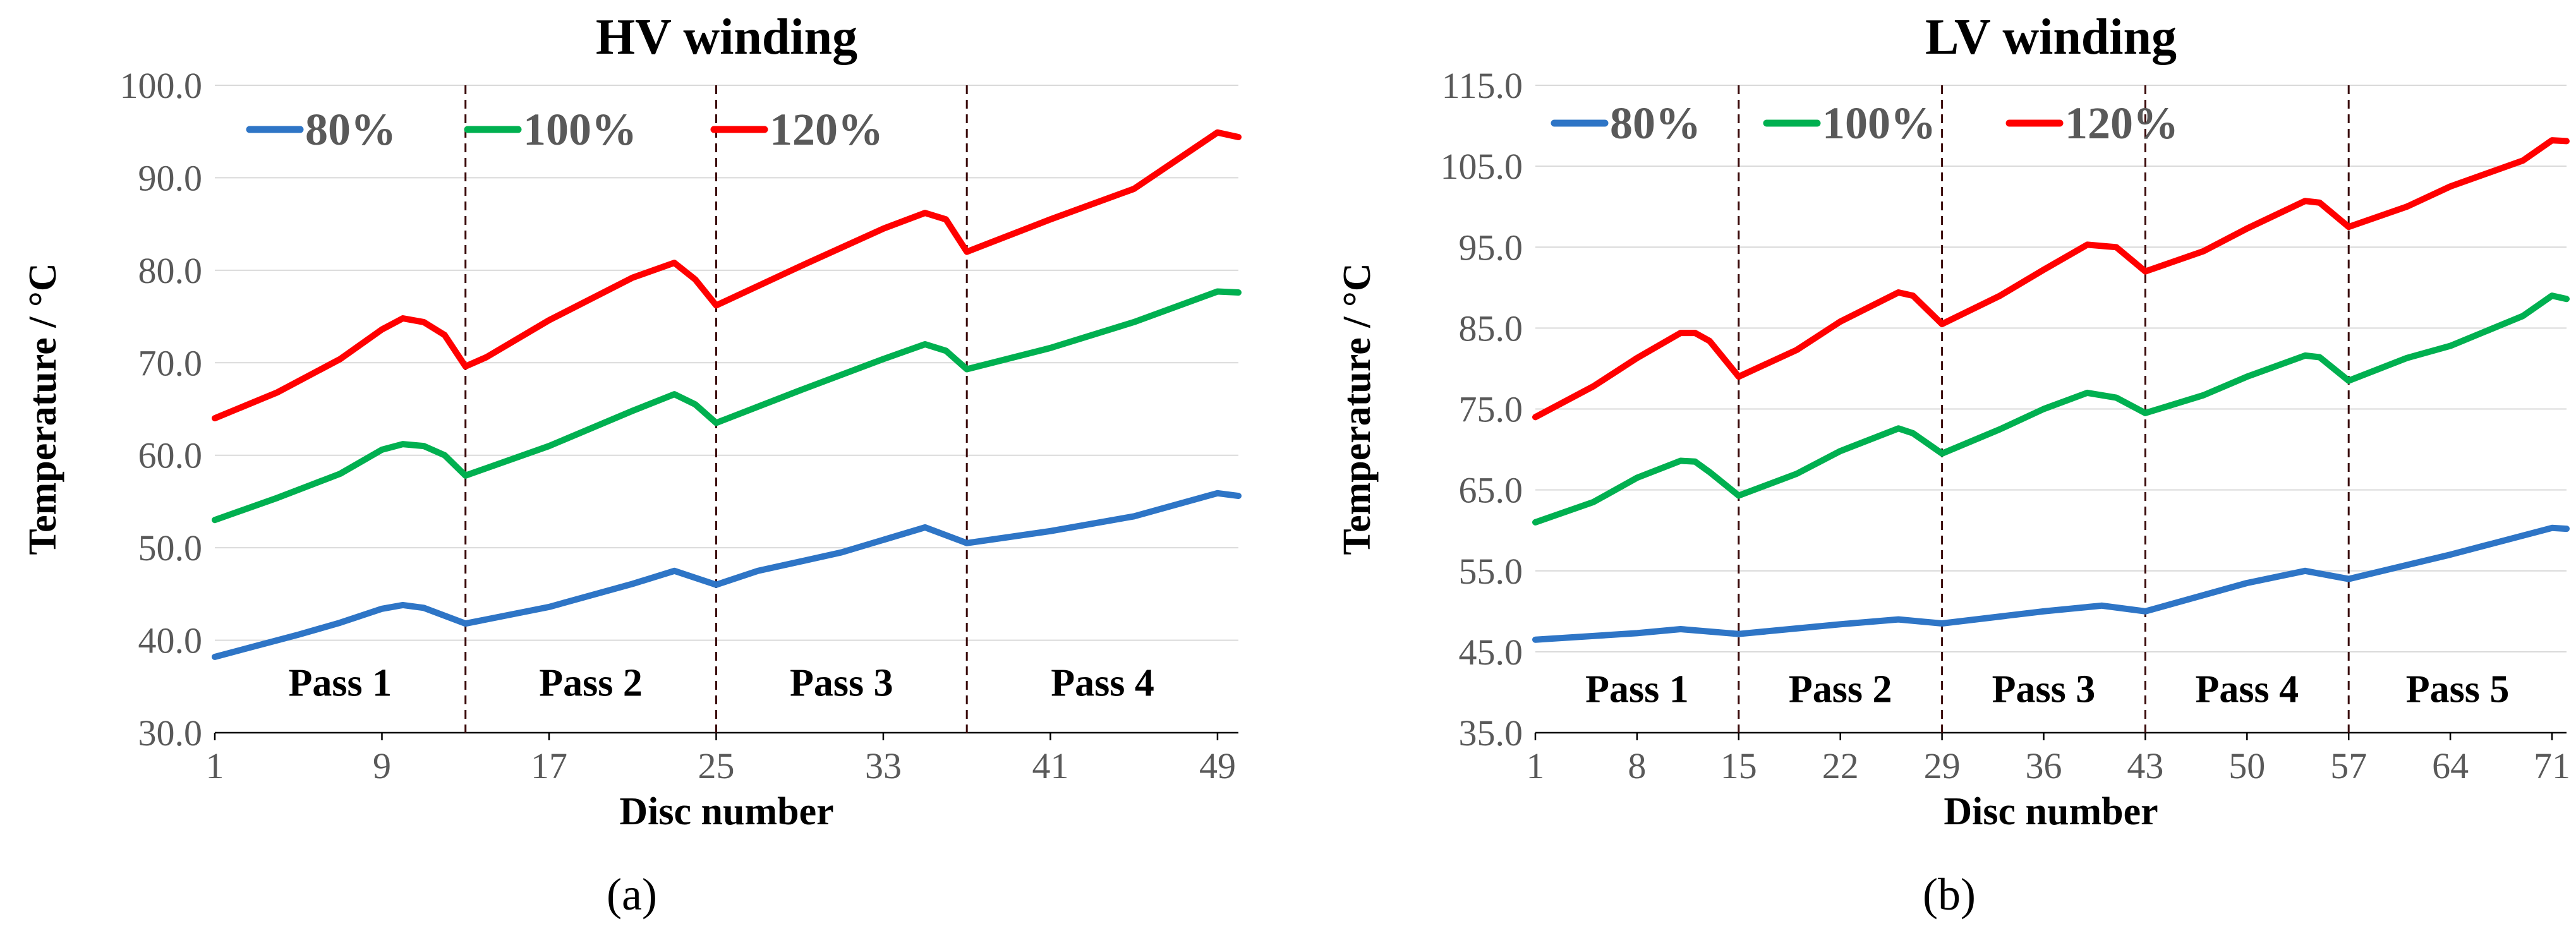 This screenshot has height=926, width=2576. I want to click on y-tick-label: 100.0, so click(161, 85).